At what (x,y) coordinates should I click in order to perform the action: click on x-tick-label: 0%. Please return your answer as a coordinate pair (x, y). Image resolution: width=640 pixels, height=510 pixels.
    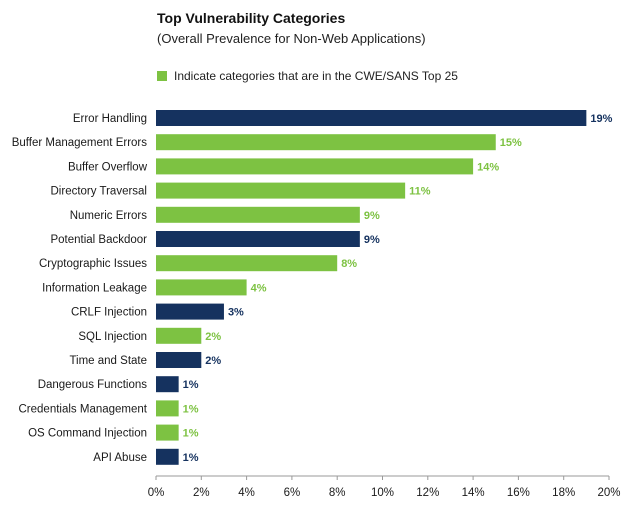
    Looking at the image, I should click on (156, 493).